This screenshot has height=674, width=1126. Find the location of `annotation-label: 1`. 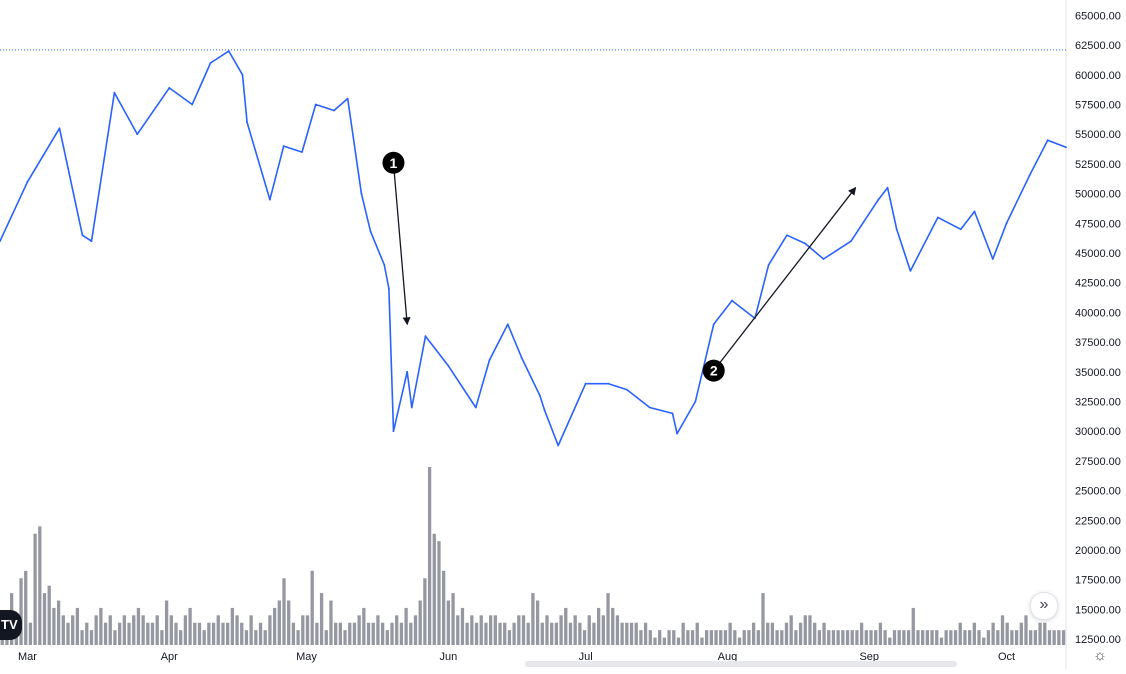

annotation-label: 1 is located at coordinates (394, 163).